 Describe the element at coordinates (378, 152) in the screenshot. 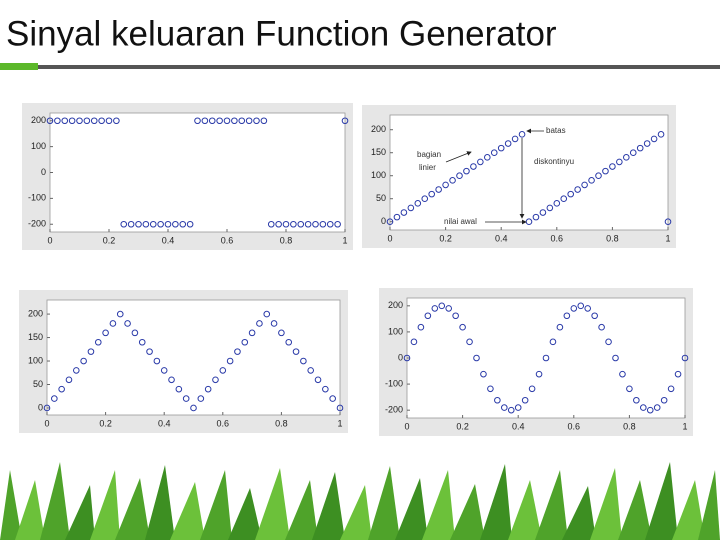

I see `y-tick-label: 150` at that location.